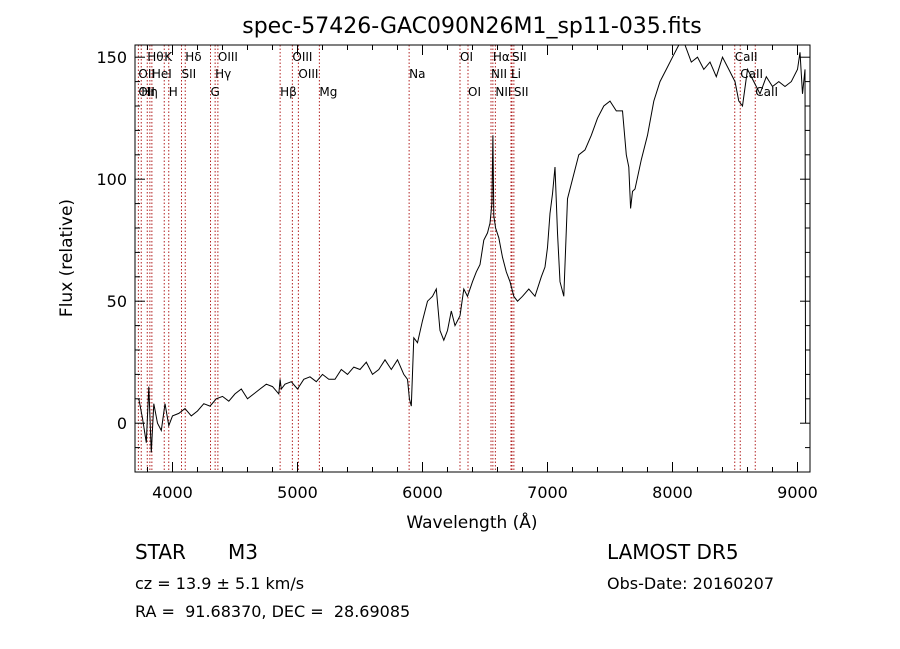 This screenshot has height=649, width=900. What do you see at coordinates (503, 92) in the screenshot?
I see `line-label-2-7: NII` at bounding box center [503, 92].